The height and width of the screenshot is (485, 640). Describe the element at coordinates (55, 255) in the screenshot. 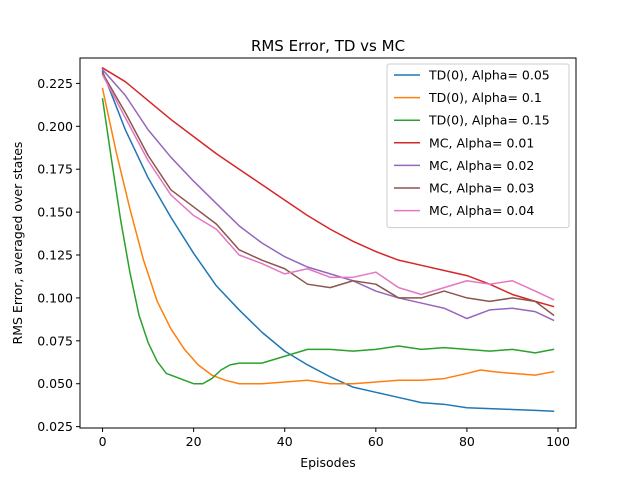

I see `y-tick-label: 0.125` at that location.